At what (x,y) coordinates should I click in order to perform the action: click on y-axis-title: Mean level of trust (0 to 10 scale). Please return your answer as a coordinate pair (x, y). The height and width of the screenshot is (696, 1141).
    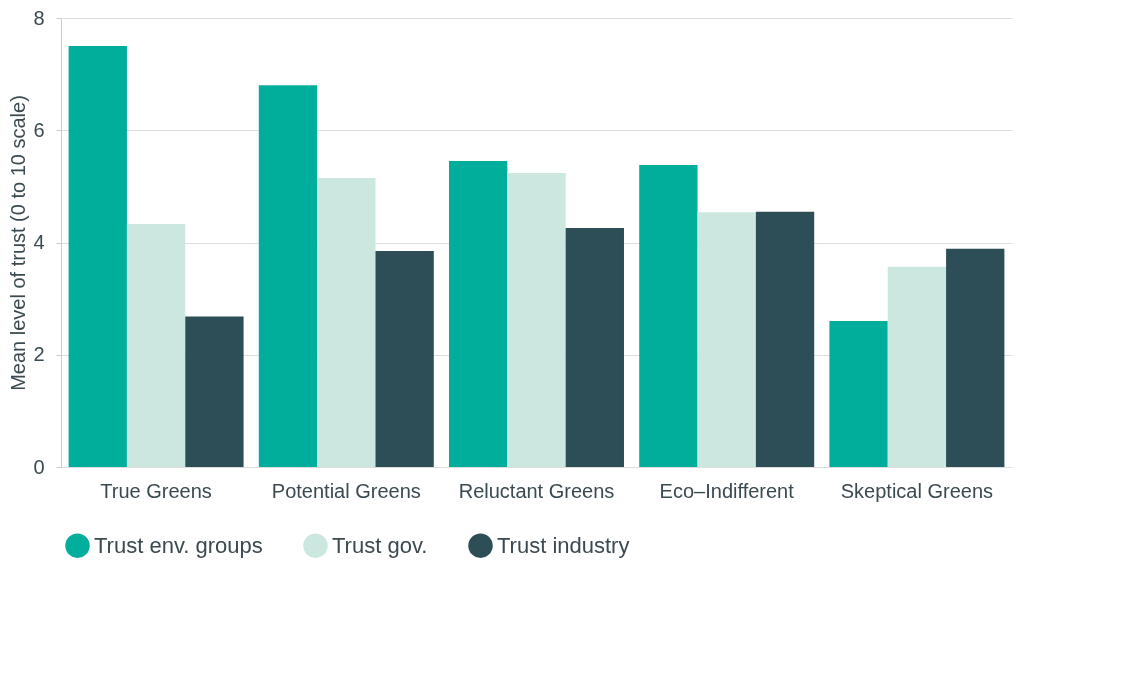
    Looking at the image, I should click on (18, 243).